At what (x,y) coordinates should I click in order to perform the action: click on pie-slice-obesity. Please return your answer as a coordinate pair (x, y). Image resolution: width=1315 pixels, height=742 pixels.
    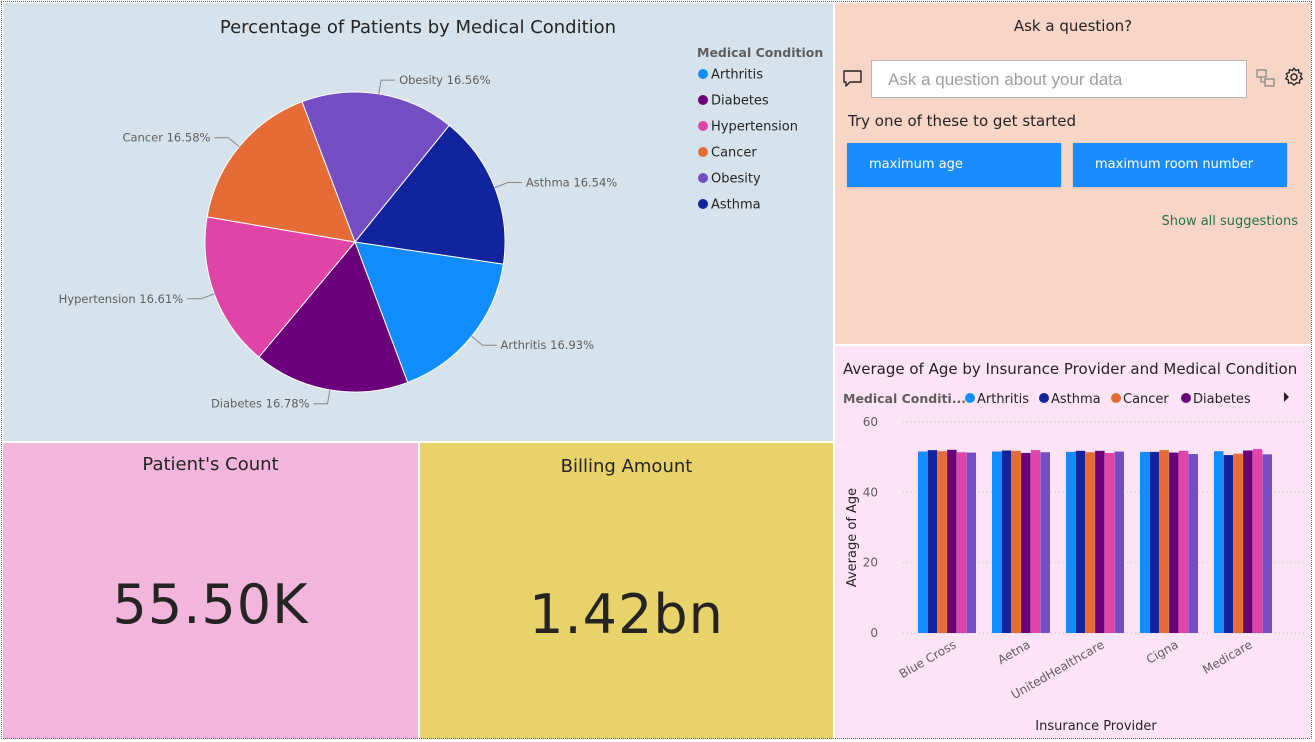
    Looking at the image, I should click on (376, 167).